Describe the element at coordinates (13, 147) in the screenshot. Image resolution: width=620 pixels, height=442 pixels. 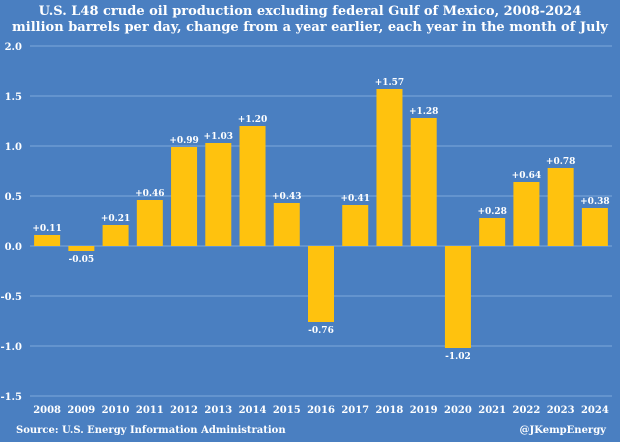
I see `y-tick-label: 1.0` at that location.